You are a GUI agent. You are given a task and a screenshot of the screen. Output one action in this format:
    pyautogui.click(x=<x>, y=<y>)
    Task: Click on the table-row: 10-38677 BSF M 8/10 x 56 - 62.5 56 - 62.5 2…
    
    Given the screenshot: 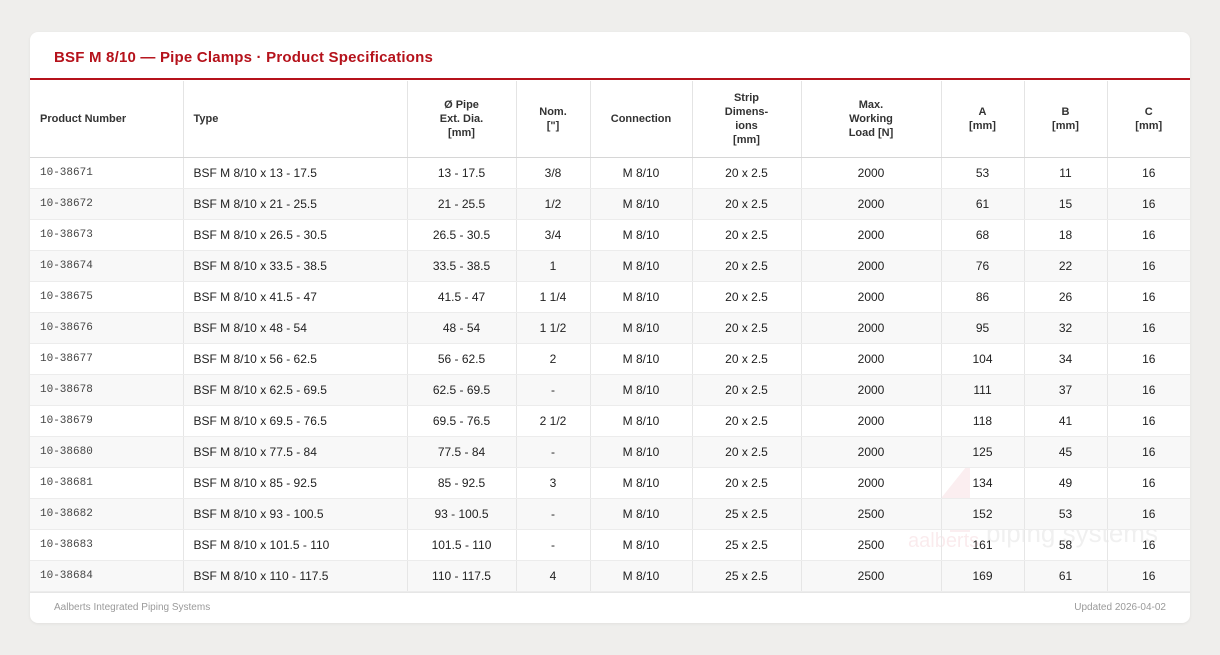 What is the action you would take?
    pyautogui.click(x=610, y=359)
    